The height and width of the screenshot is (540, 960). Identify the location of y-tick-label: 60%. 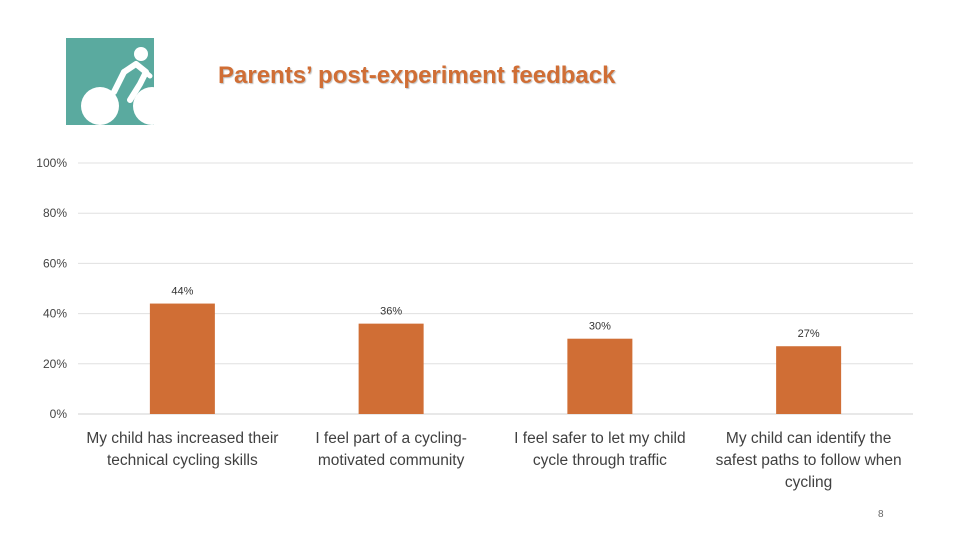
(55, 263).